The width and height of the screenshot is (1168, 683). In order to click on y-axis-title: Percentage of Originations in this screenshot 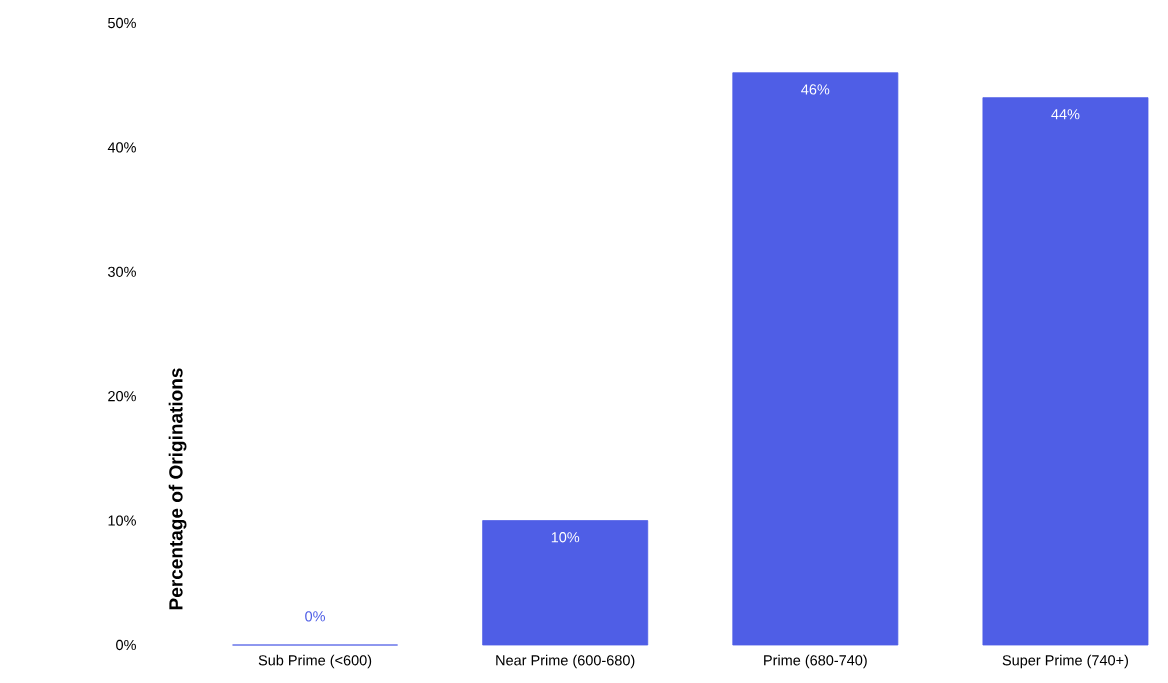, I will do `click(177, 489)`.